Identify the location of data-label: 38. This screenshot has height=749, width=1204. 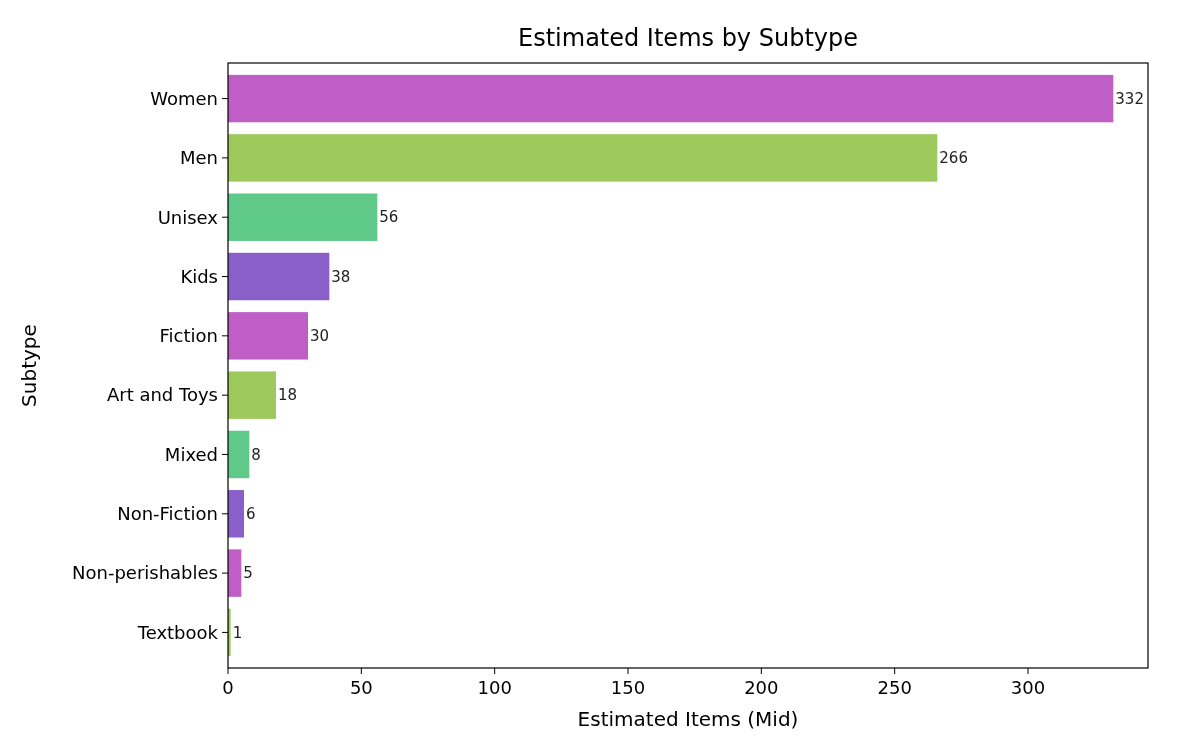
(341, 276).